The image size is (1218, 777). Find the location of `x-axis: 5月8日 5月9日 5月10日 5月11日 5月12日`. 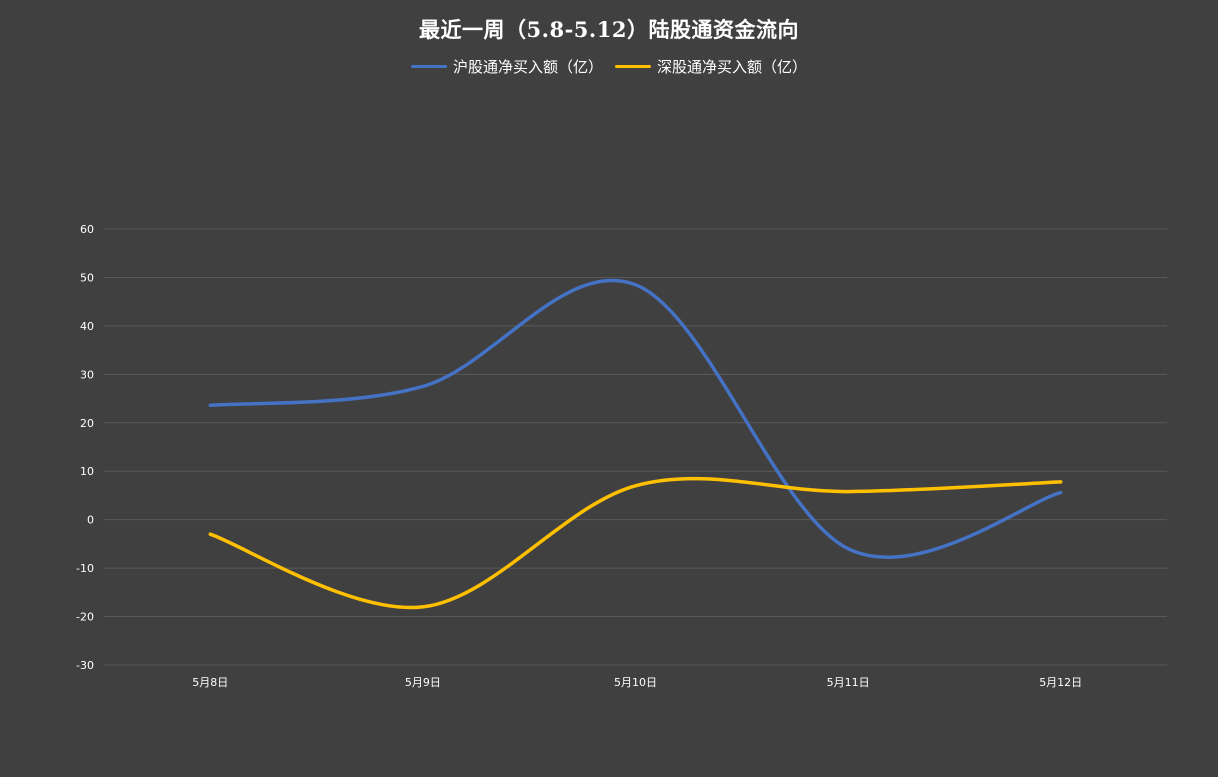

x-axis: 5月8日 5月9日 5月10日 5月11日 5月12日 is located at coordinates (637, 682).